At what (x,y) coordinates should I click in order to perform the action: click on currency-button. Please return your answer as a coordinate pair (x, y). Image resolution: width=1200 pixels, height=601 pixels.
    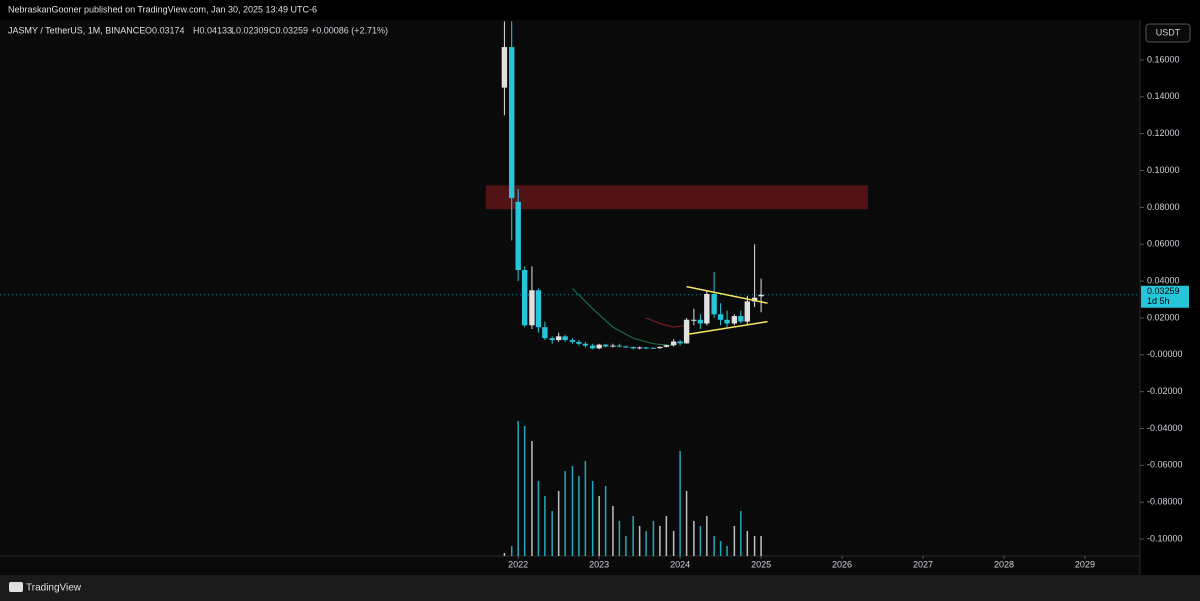
    Looking at the image, I should click on (1168, 33).